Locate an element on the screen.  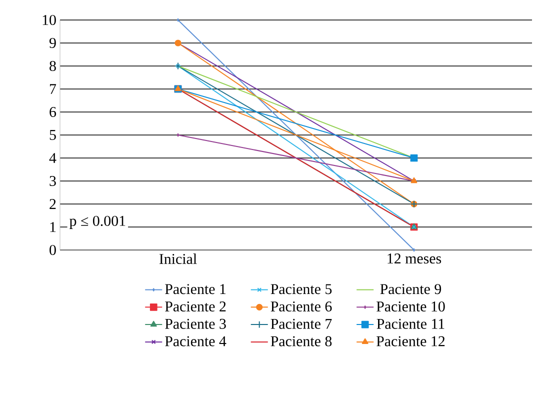
legend-label: Paciente 2 is located at coordinates (195, 306).